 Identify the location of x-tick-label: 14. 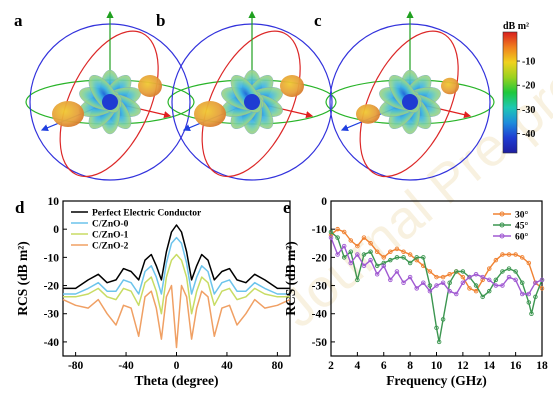
(490, 366).